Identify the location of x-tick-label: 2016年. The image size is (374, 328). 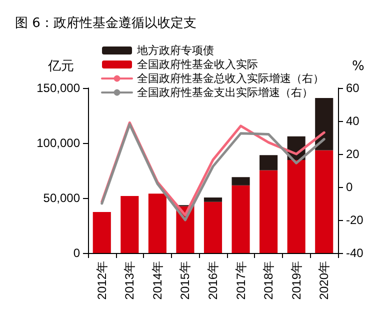
(213, 280).